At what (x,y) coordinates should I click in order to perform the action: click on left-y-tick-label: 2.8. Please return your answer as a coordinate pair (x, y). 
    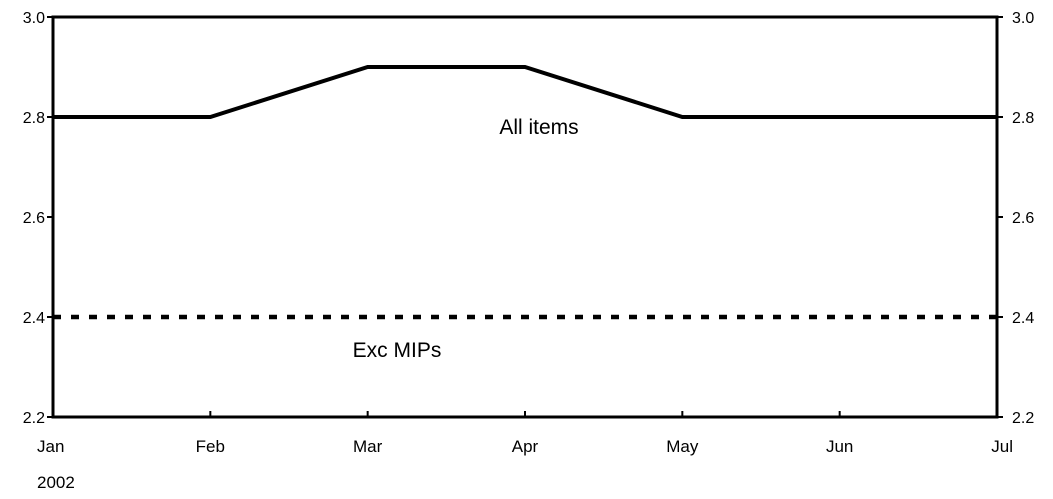
    Looking at the image, I should click on (34, 118).